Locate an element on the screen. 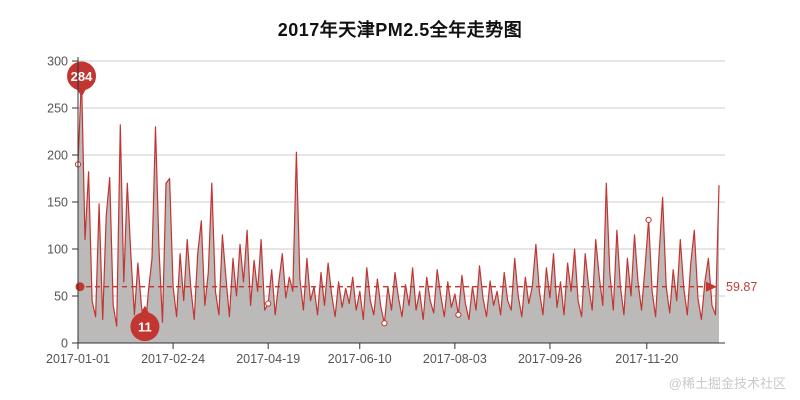 The width and height of the screenshot is (800, 400). x-axis-label-6: 2017-11-20 is located at coordinates (646, 359).